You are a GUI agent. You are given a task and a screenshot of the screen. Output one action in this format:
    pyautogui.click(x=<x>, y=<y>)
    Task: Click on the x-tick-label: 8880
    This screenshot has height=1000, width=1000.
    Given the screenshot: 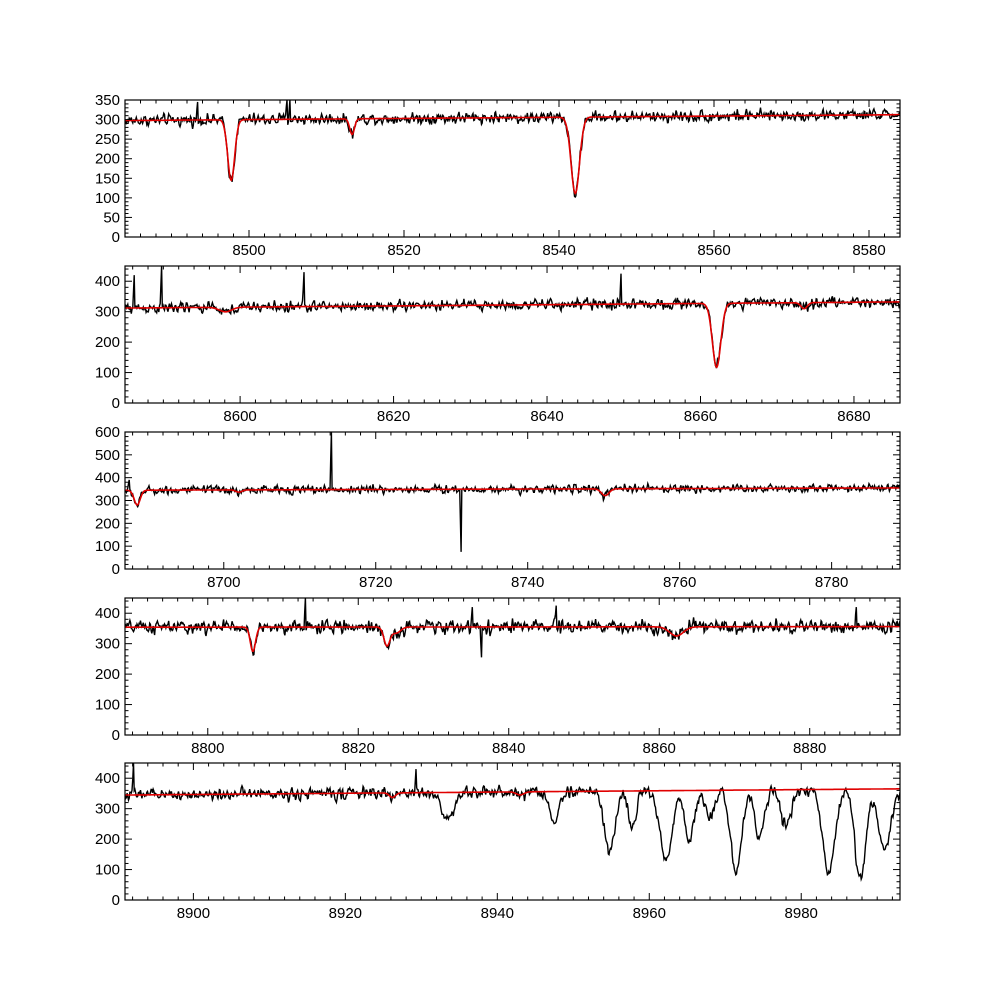 What is the action you would take?
    pyautogui.click(x=809, y=748)
    